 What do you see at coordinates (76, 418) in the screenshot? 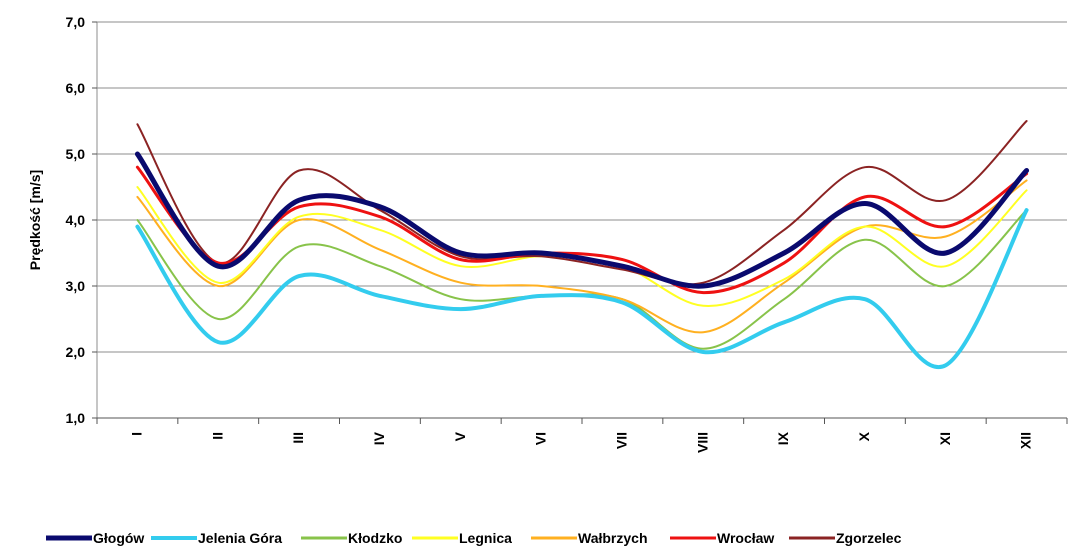
I see `y-tick-label: 1,0` at bounding box center [76, 418].